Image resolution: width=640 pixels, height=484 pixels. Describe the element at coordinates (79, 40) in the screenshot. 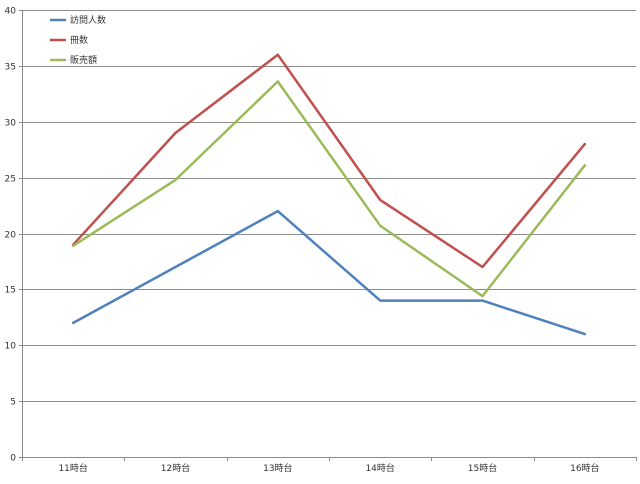

I see `legend-label: 冊数` at that location.